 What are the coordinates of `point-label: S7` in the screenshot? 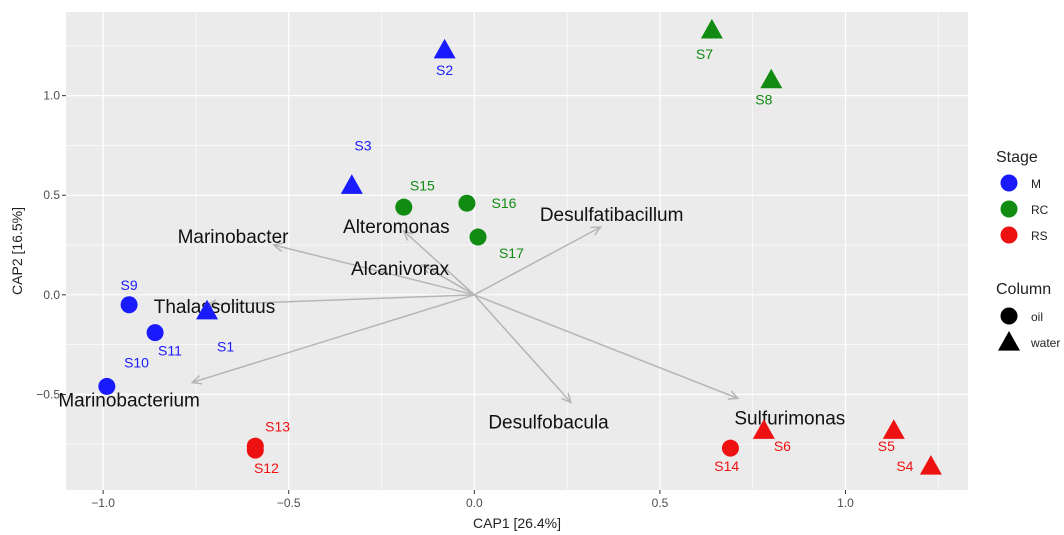 It's located at (704, 54).